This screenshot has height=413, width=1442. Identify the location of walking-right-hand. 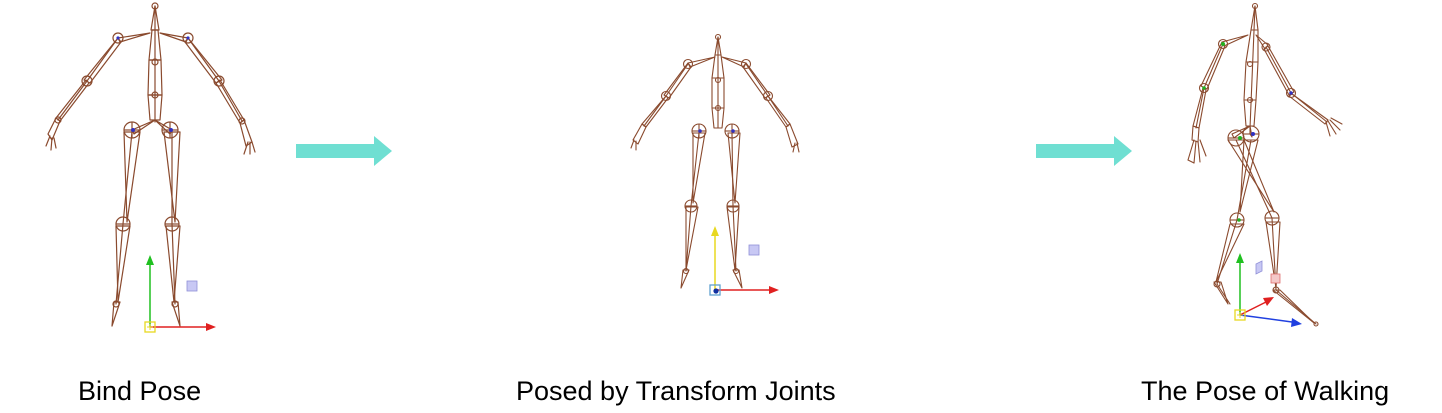
(1334, 127).